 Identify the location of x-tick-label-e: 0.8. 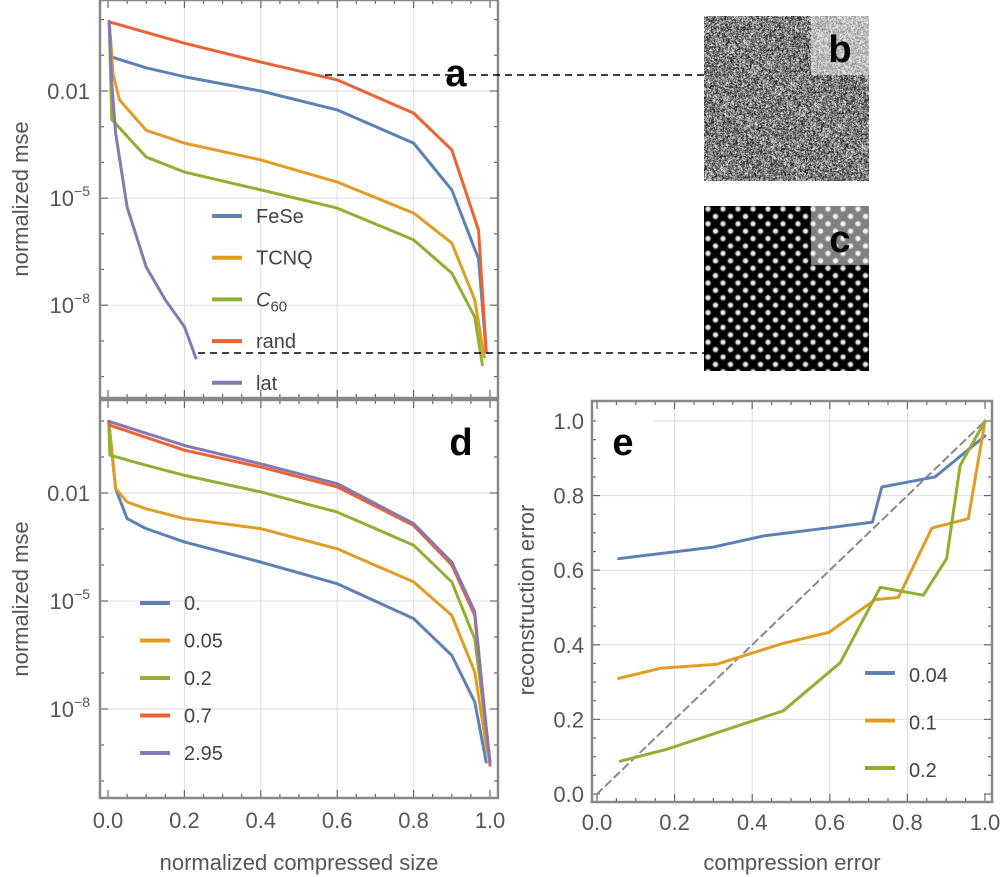
(907, 822).